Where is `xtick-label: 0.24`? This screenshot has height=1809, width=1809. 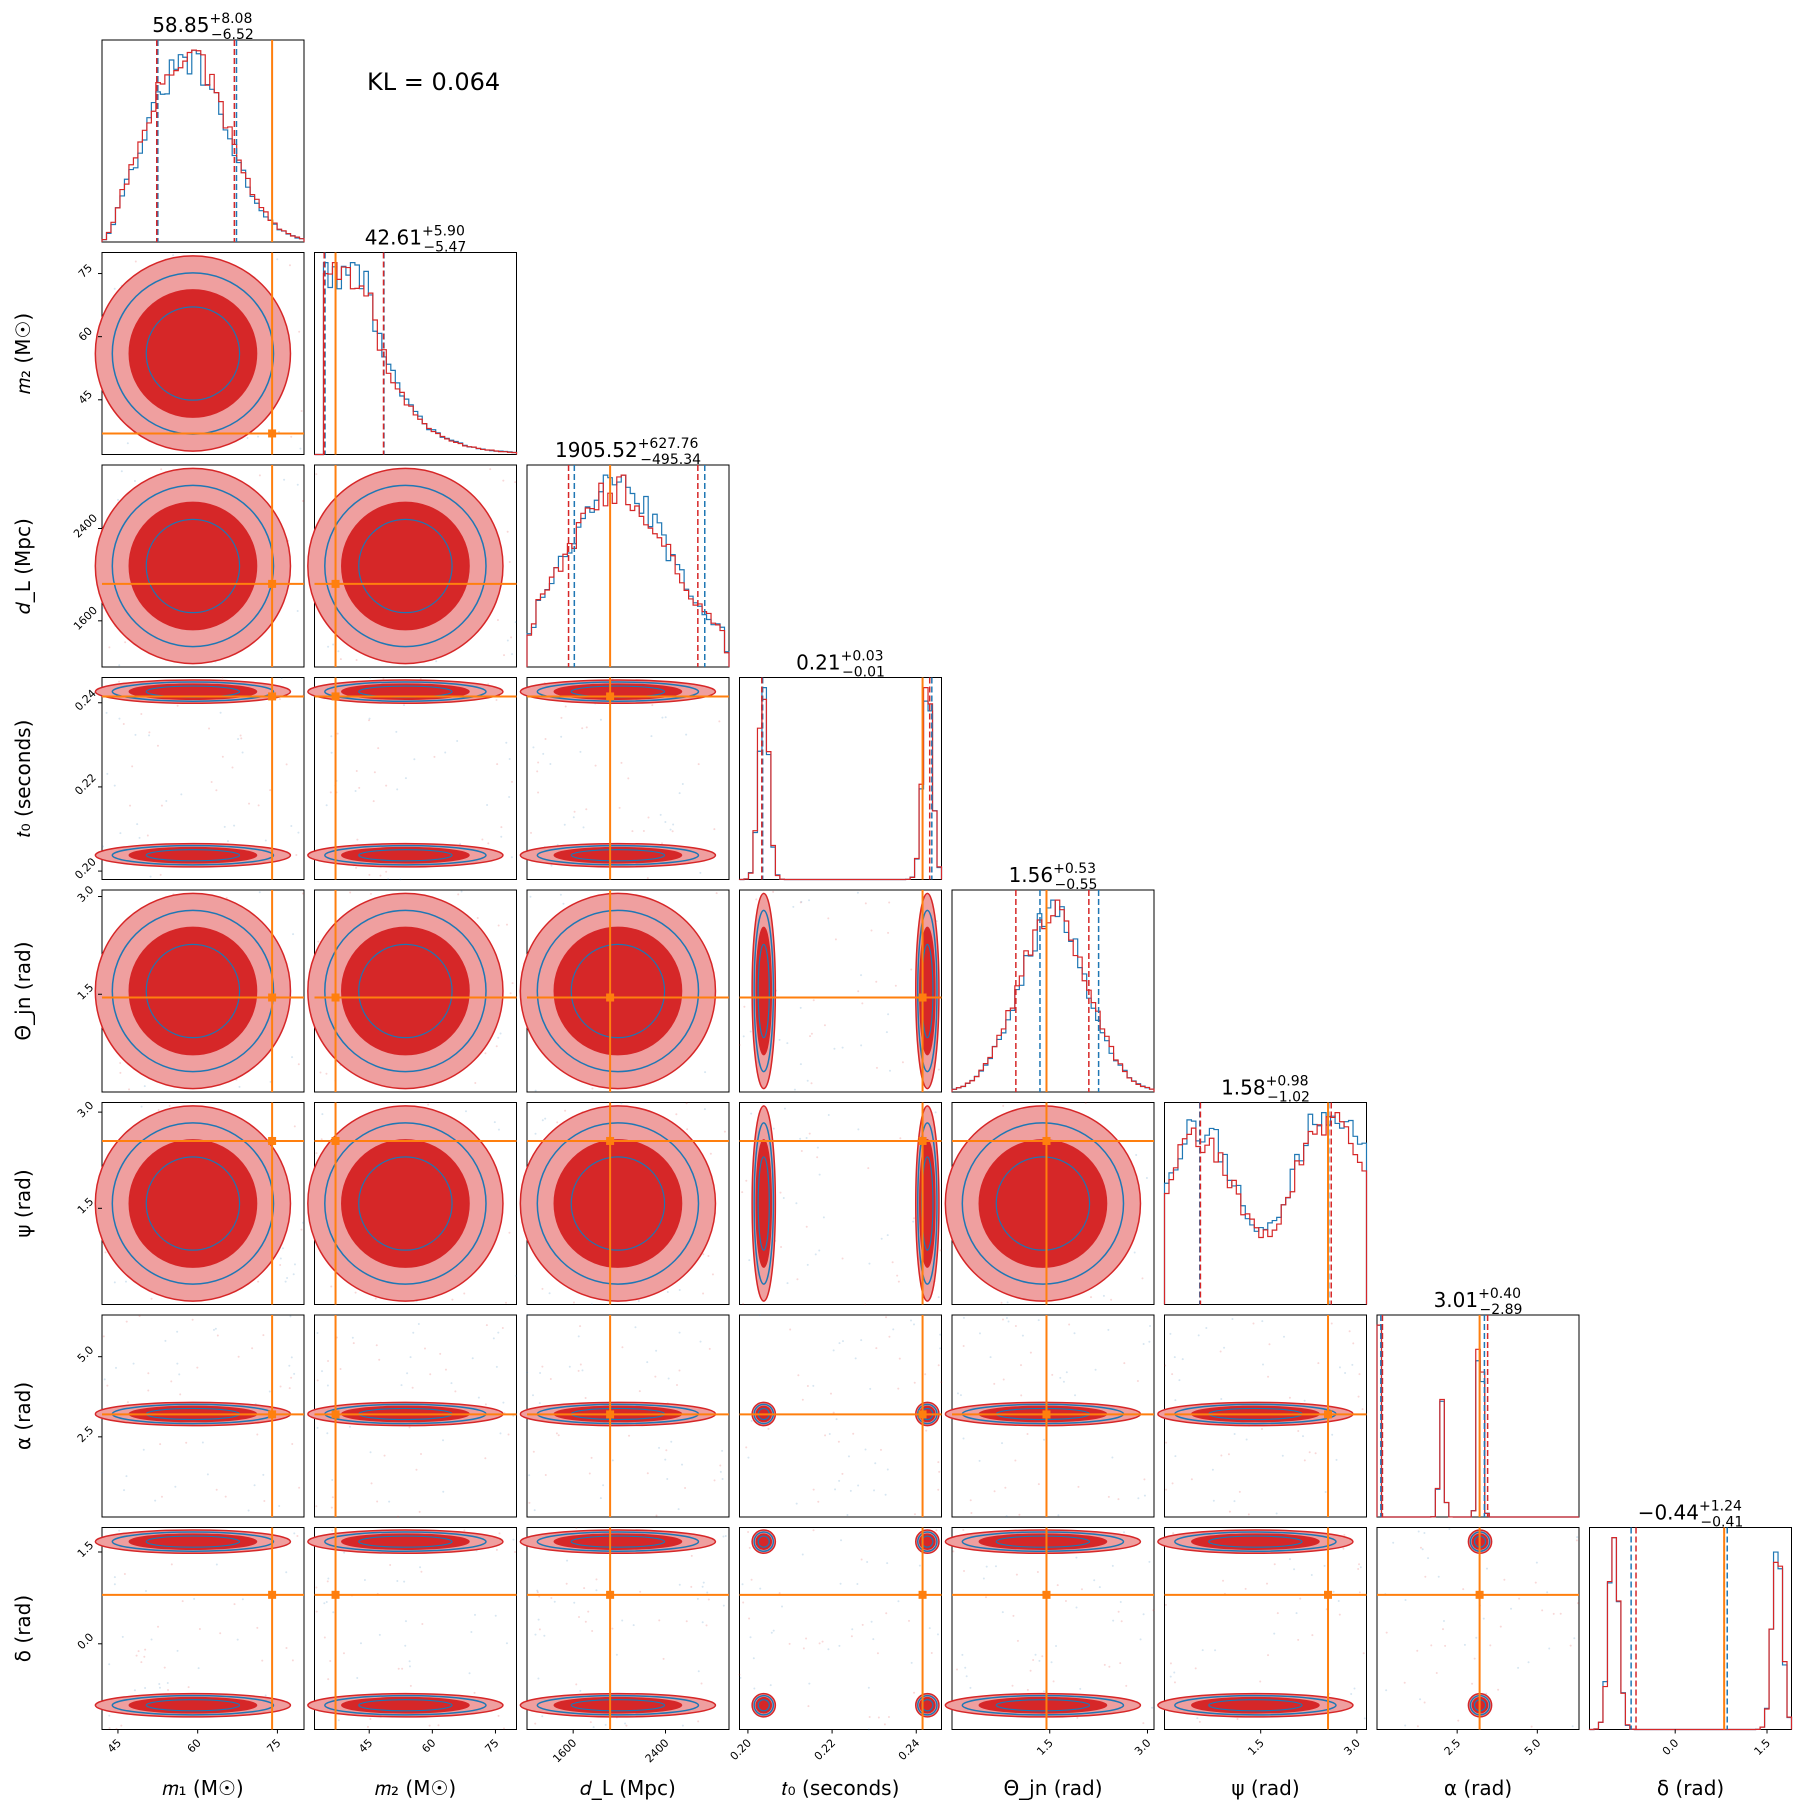
xtick-label: 0.24 is located at coordinates (909, 1749).